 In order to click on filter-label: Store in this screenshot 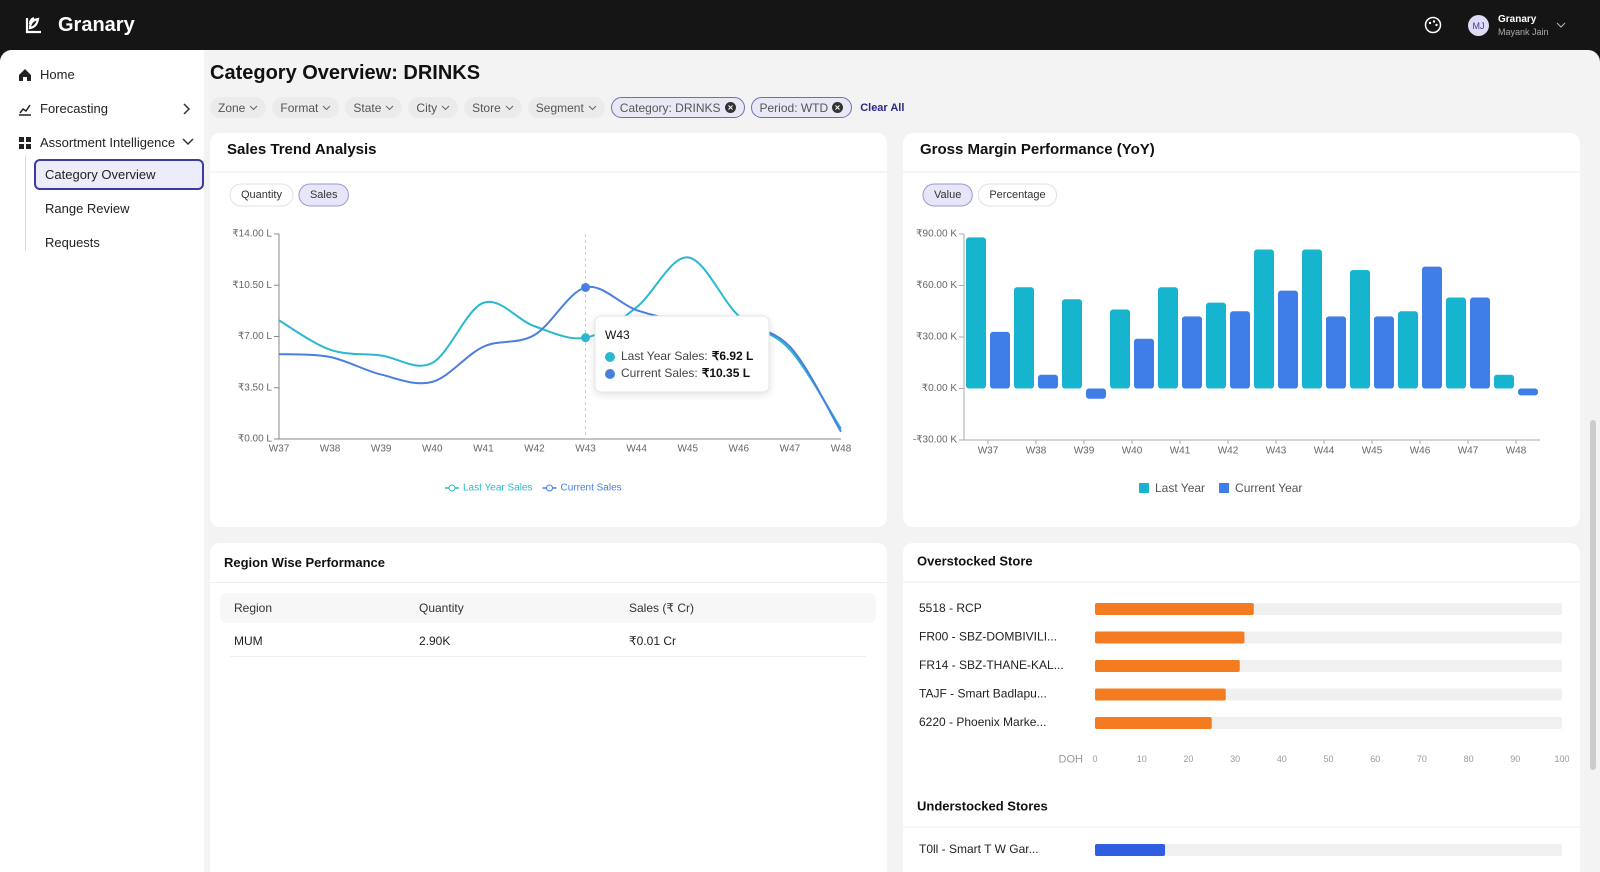, I will do `click(486, 107)`.